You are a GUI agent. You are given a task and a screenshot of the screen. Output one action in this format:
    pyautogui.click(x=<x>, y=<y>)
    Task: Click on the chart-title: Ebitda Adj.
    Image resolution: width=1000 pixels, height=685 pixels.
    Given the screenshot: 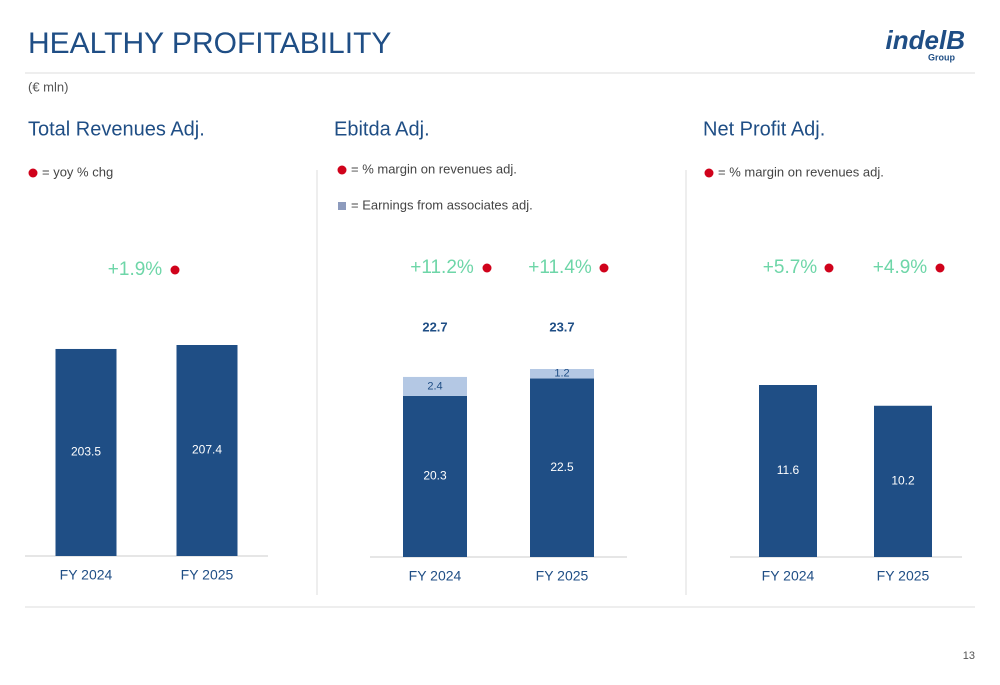 What is the action you would take?
    pyautogui.click(x=382, y=129)
    